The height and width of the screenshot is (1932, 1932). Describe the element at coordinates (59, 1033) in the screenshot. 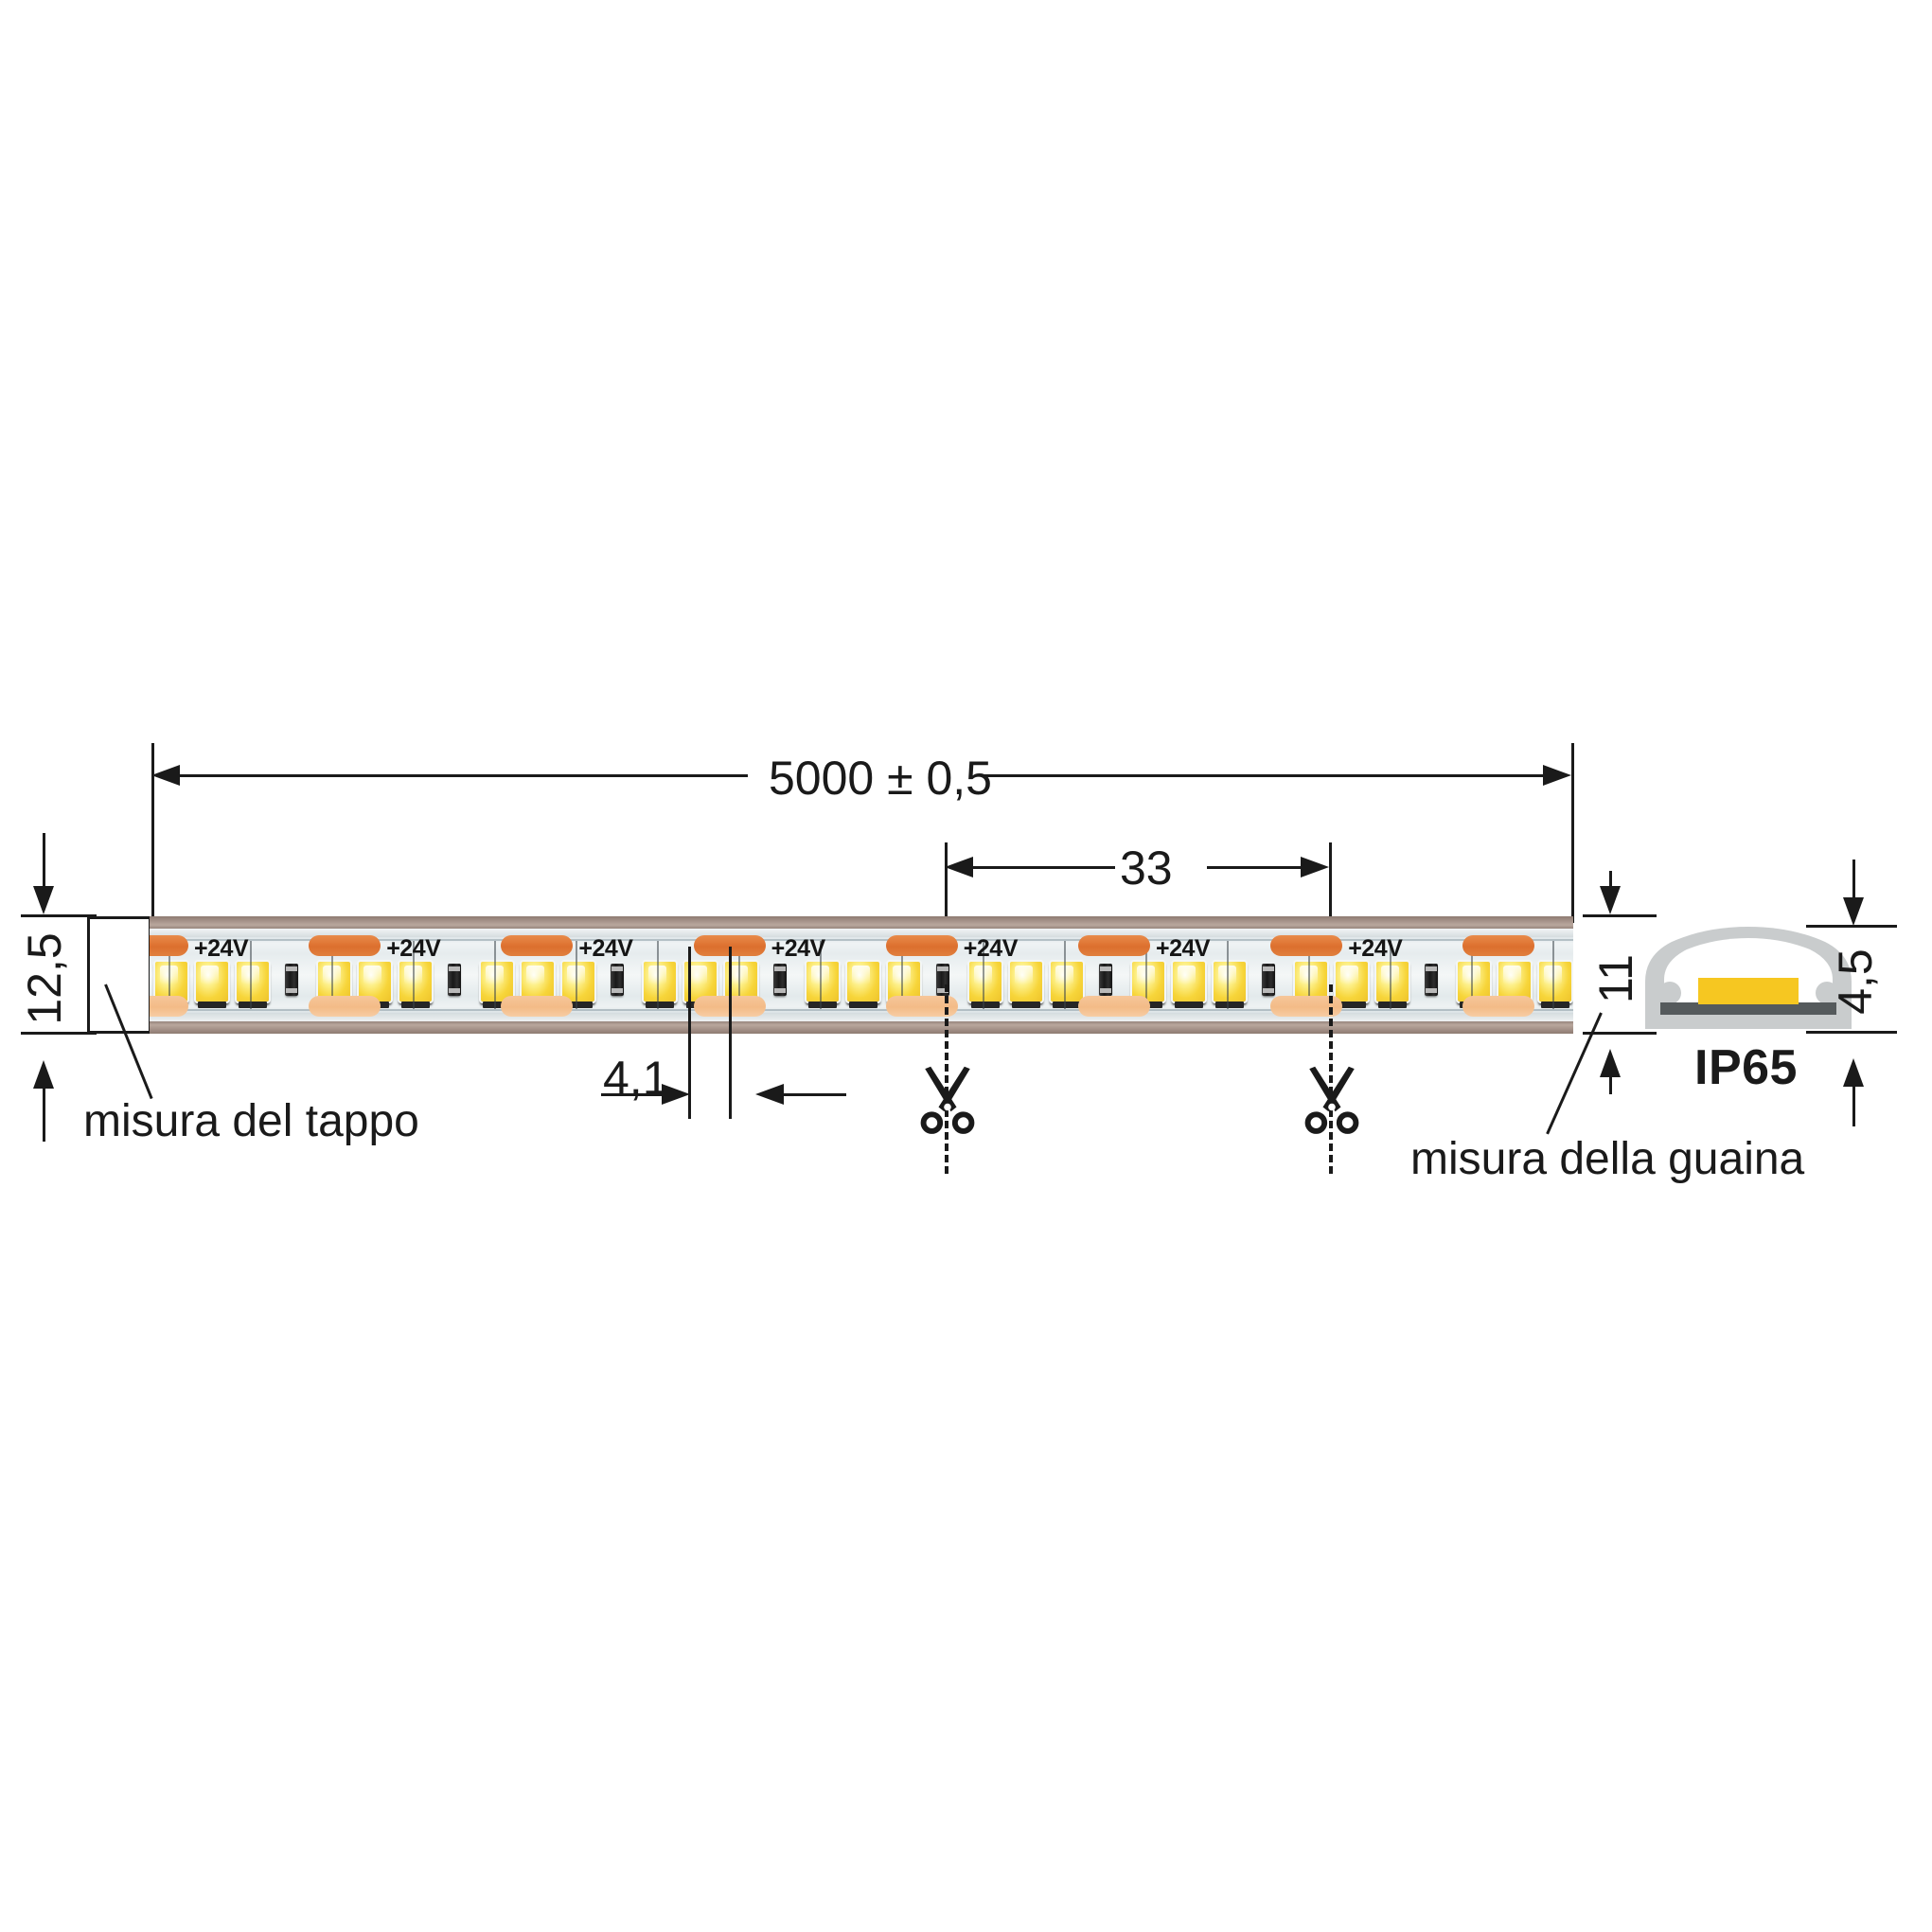

I see `ext-line-cap-bottom` at that location.